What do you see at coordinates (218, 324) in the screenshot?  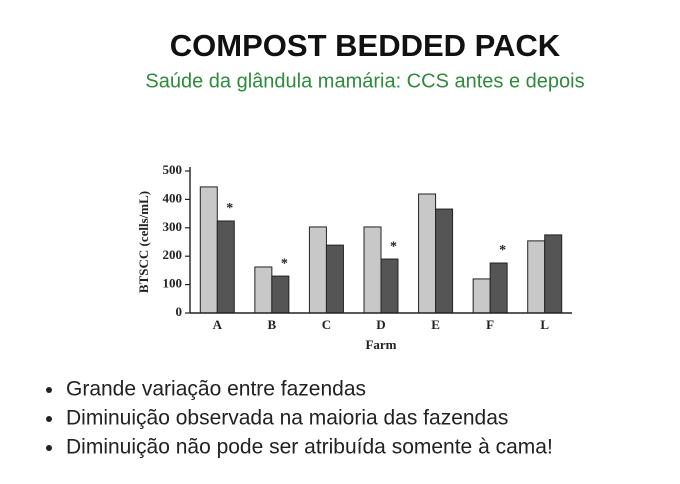 I see `x-tick-label: A` at bounding box center [218, 324].